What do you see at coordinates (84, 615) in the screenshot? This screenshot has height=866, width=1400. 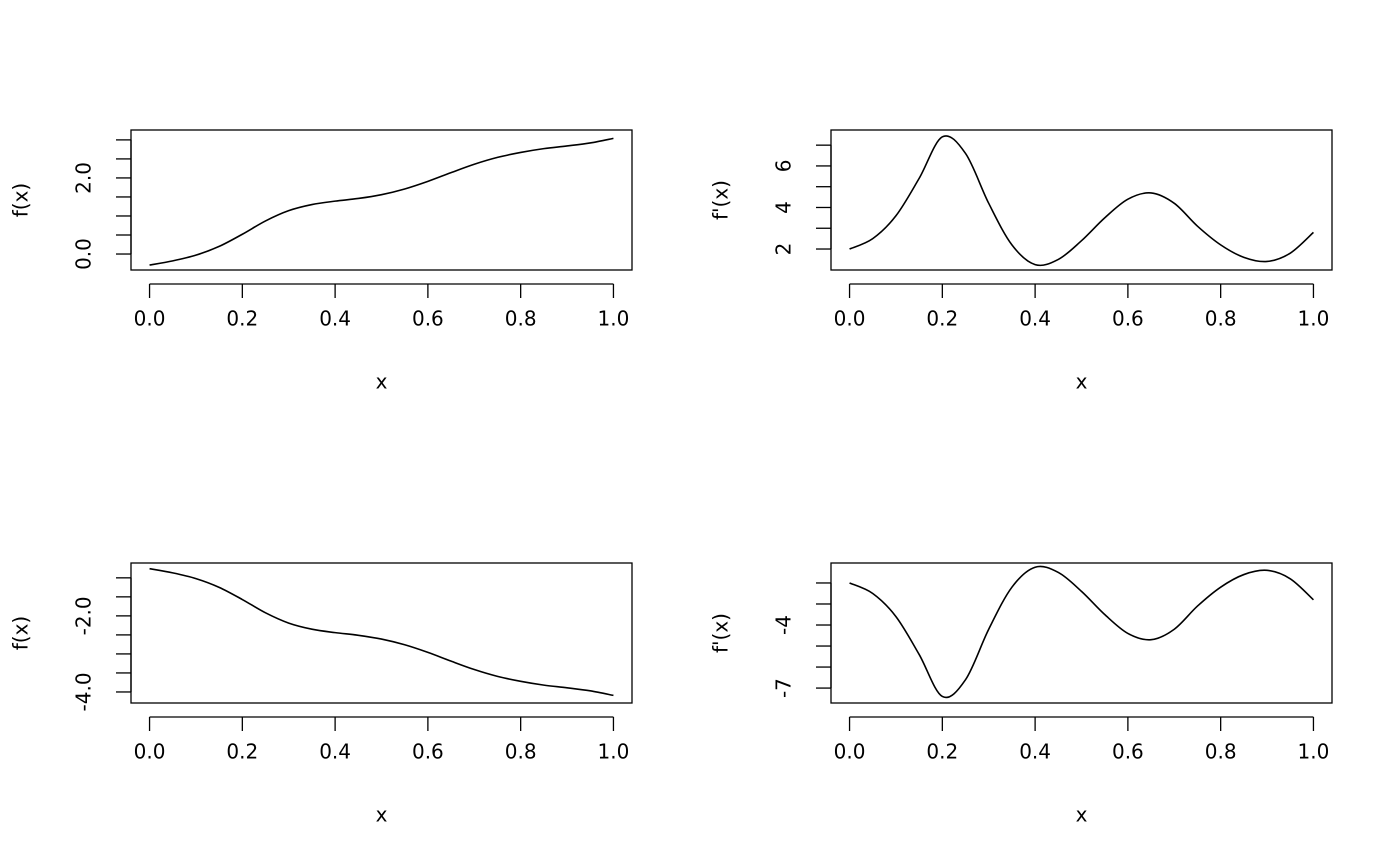 I see `y-tick-label: -2.0` at bounding box center [84, 615].